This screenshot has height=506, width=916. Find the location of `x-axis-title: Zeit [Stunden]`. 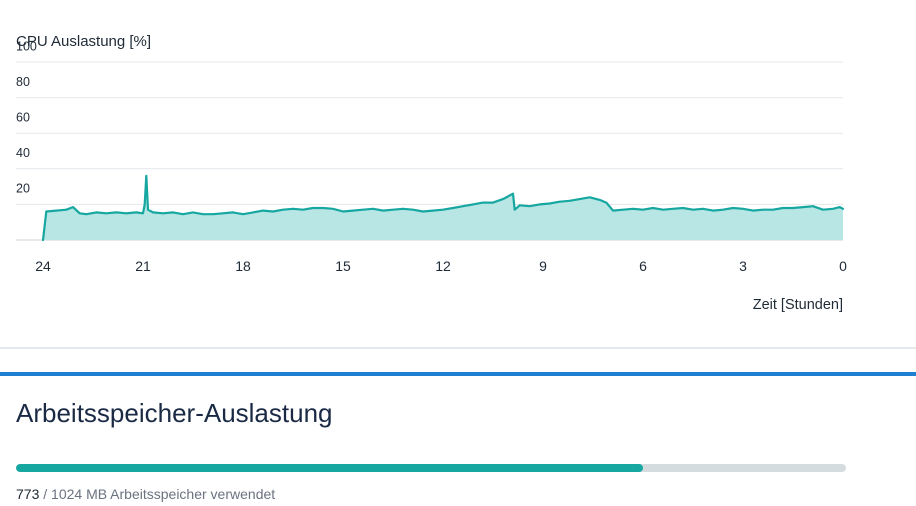

x-axis-title: Zeit [Stunden] is located at coordinates (798, 305).